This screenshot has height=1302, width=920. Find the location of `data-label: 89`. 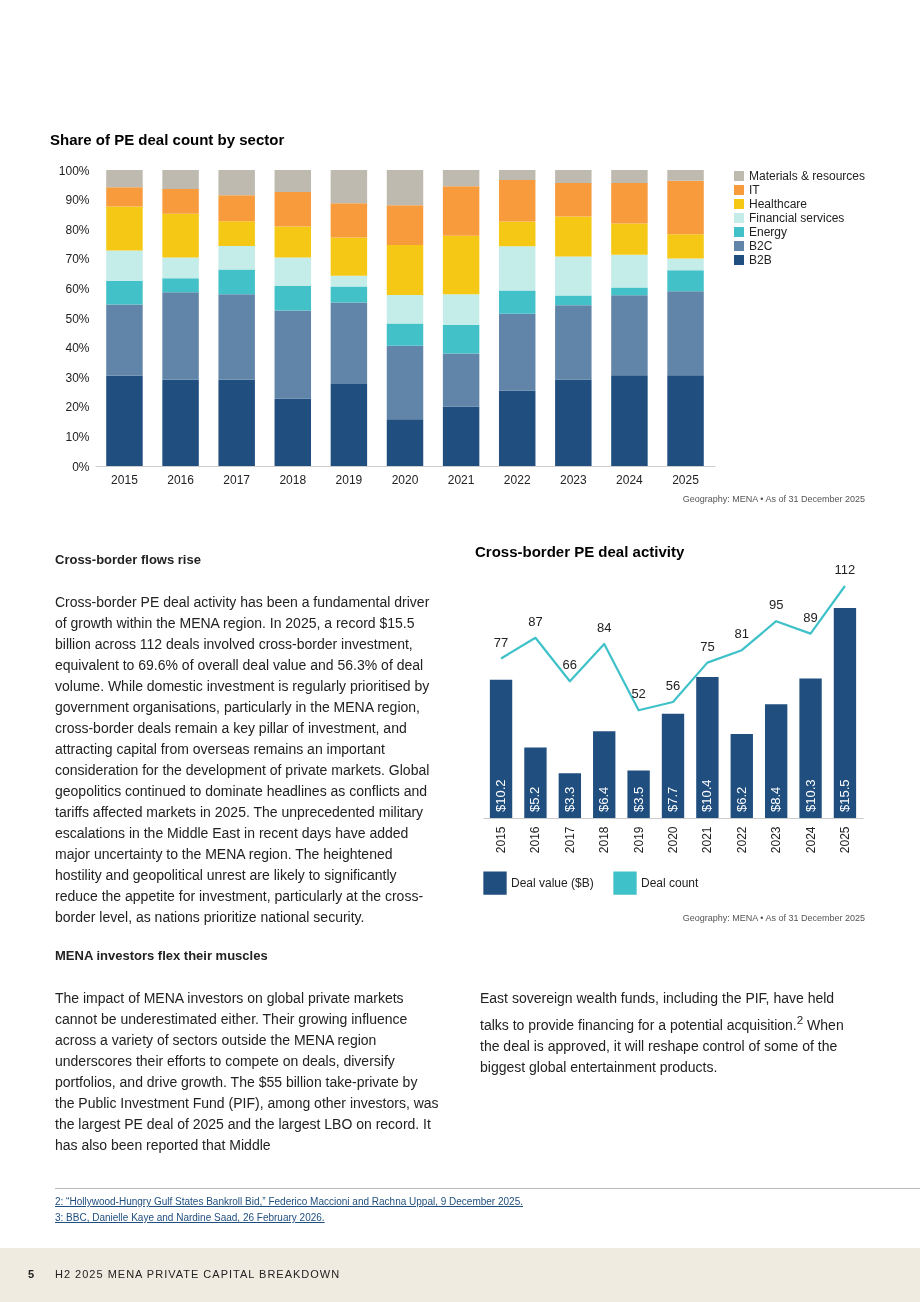

data-label: 89 is located at coordinates (810, 617).